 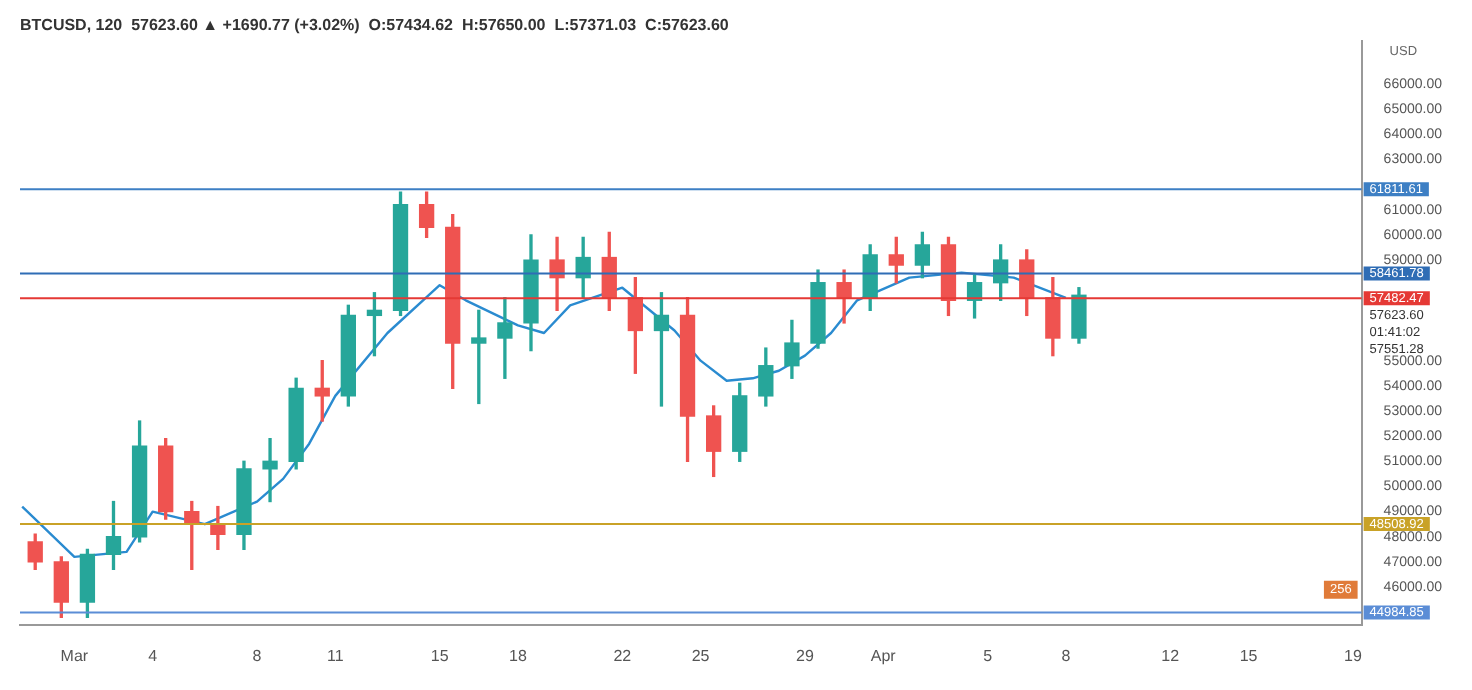 What do you see at coordinates (883, 655) in the screenshot?
I see `x-tick-label: Apr` at bounding box center [883, 655].